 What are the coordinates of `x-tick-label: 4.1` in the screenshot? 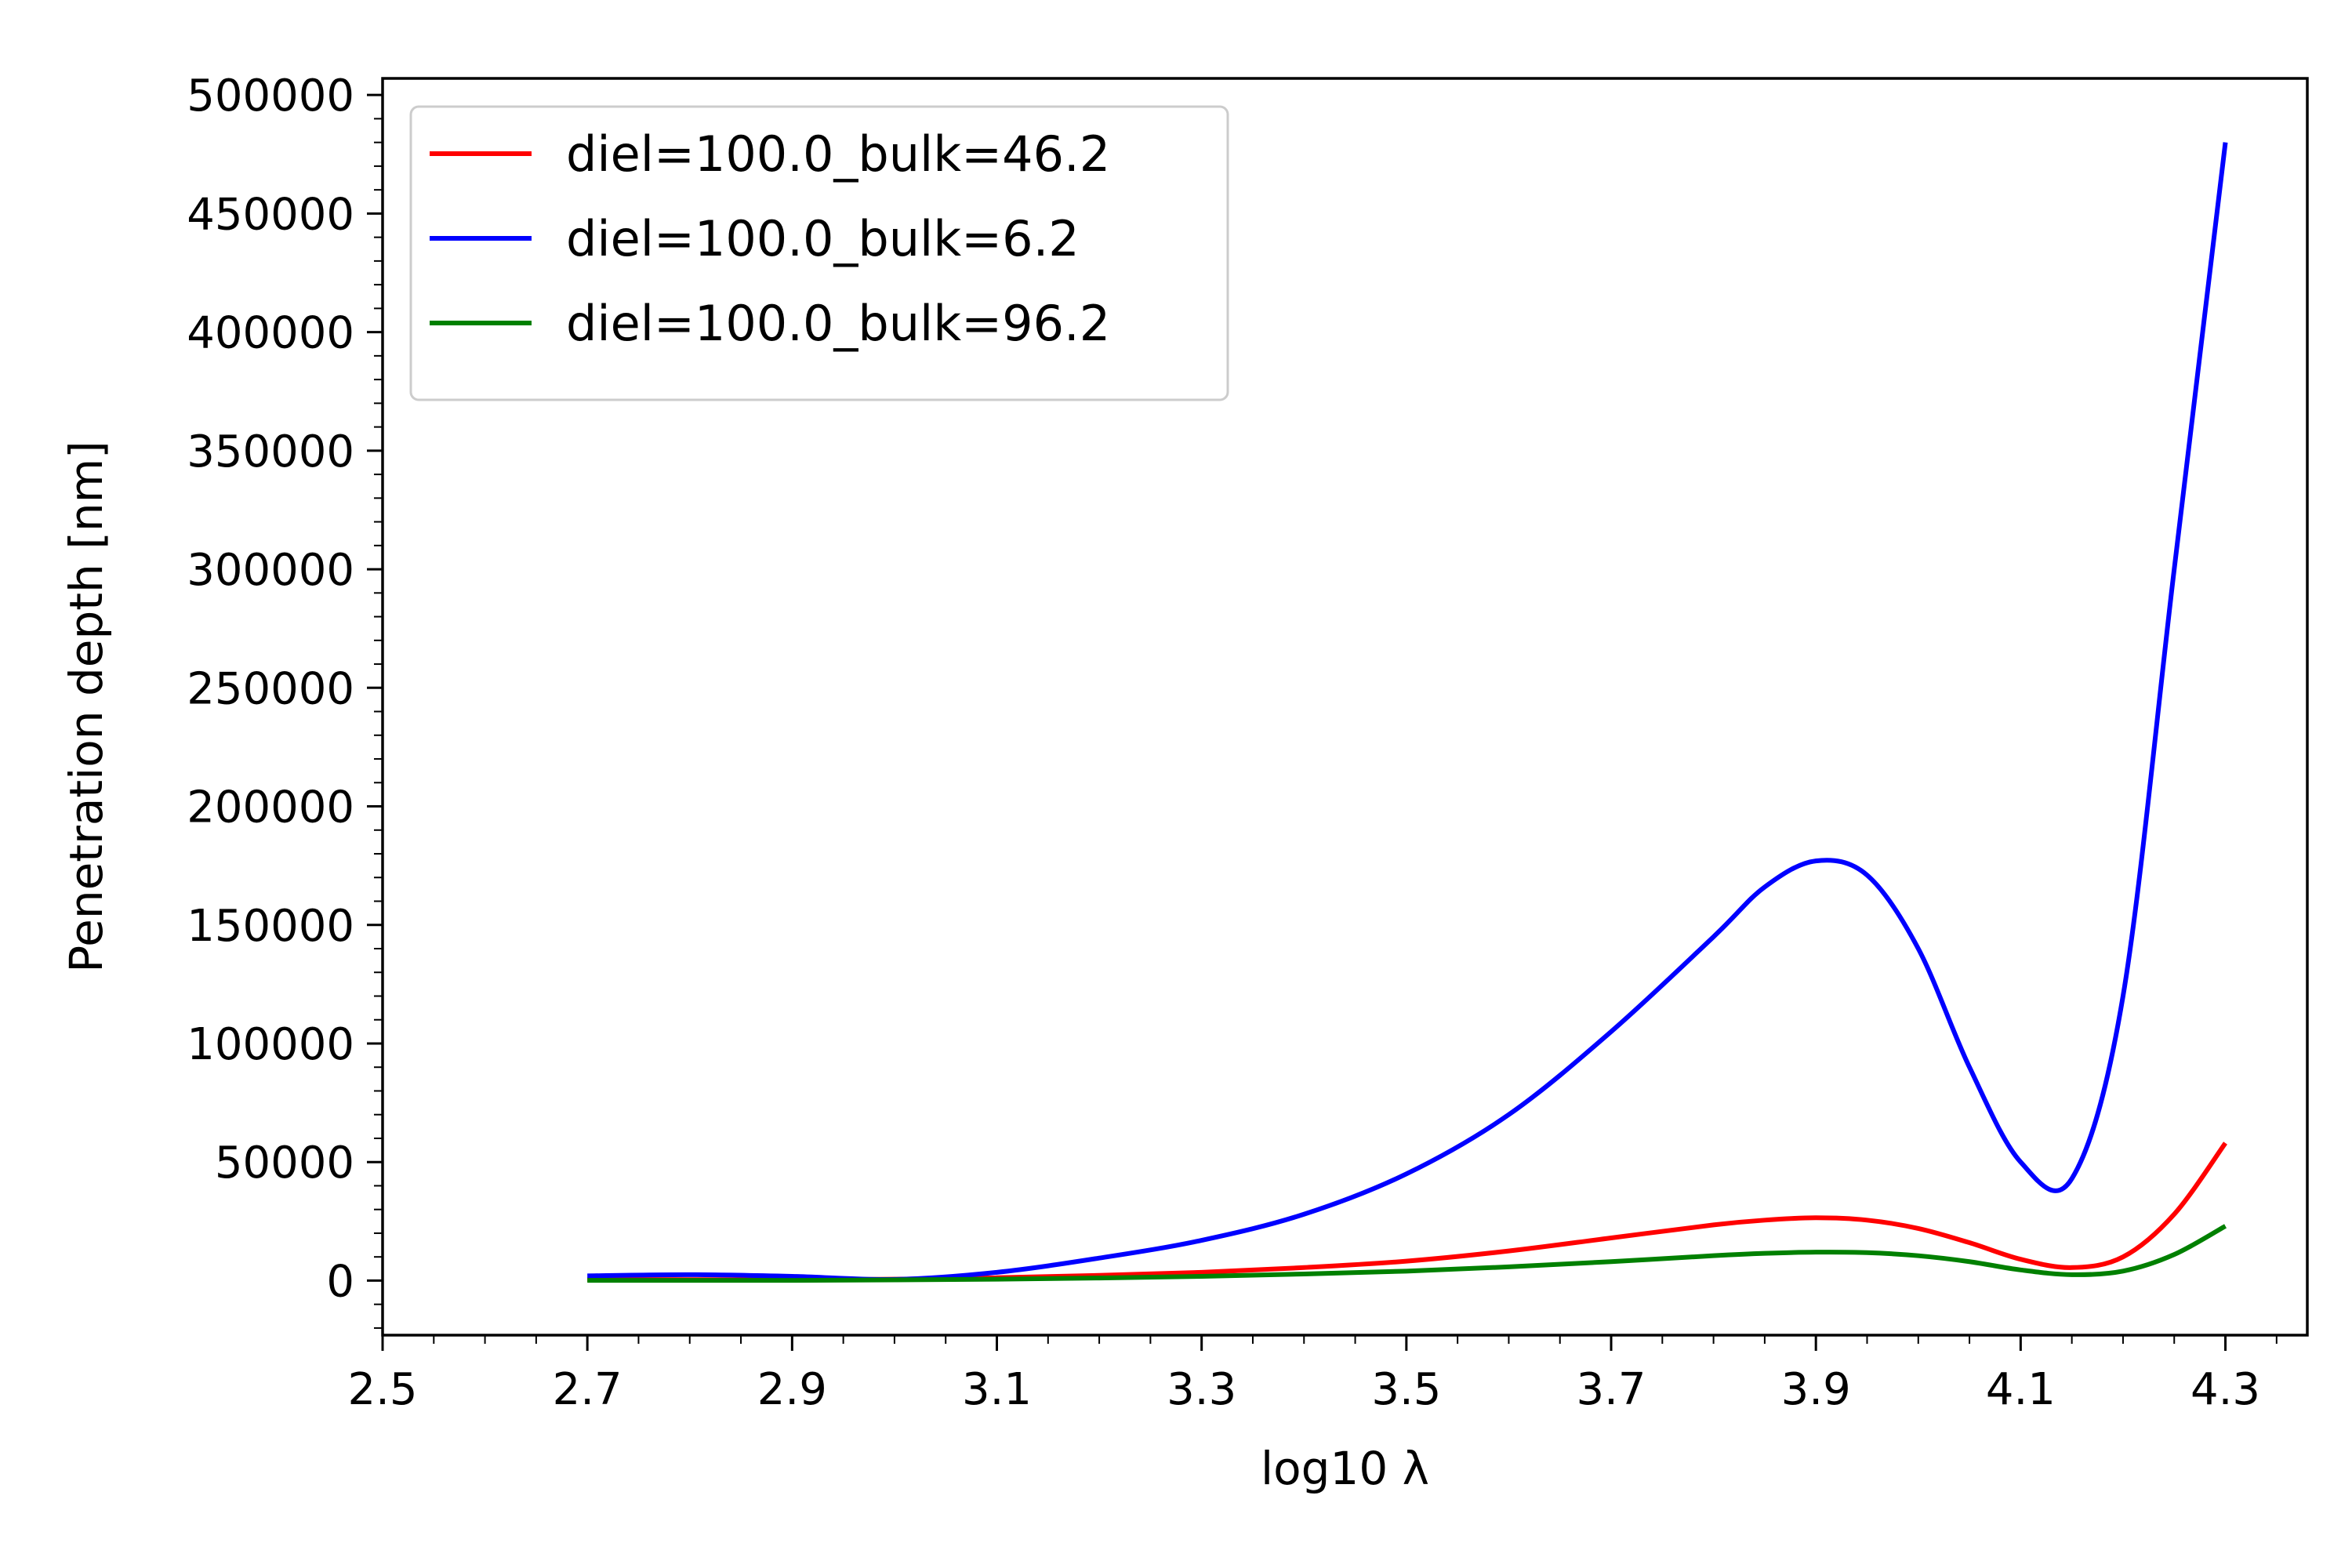 It's located at (2021, 1389).